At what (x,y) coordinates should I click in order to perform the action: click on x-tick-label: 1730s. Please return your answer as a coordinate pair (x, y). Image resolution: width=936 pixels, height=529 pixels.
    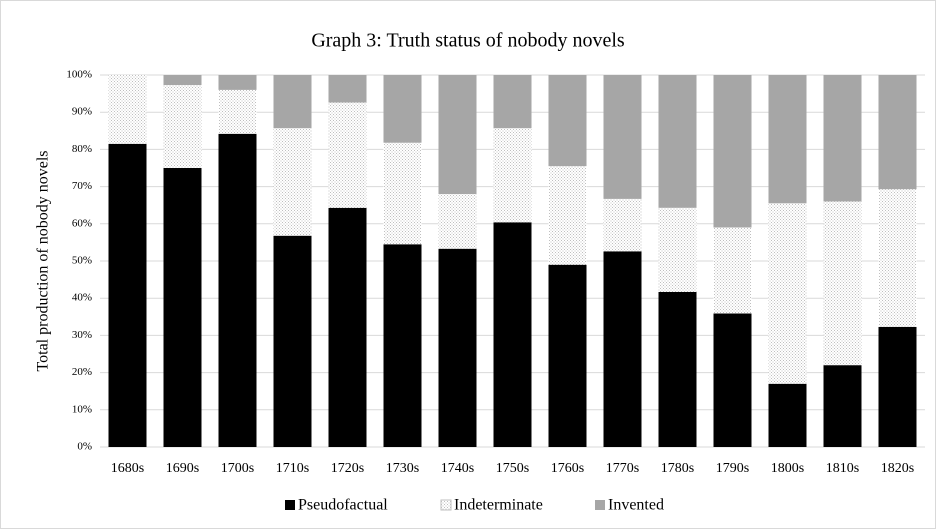
    Looking at the image, I should click on (402, 468).